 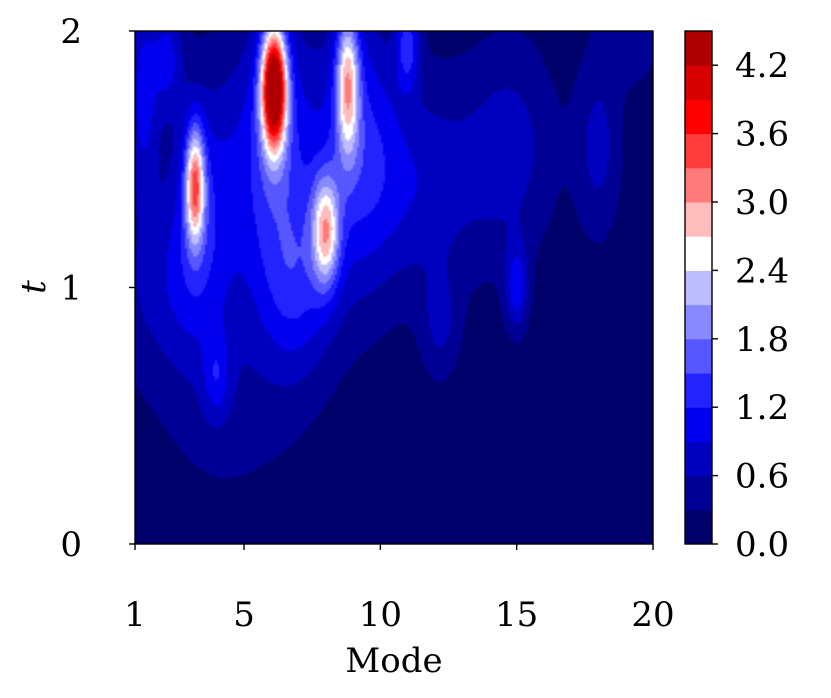 I want to click on colorbar-tick-label: 3.6, so click(x=762, y=135).